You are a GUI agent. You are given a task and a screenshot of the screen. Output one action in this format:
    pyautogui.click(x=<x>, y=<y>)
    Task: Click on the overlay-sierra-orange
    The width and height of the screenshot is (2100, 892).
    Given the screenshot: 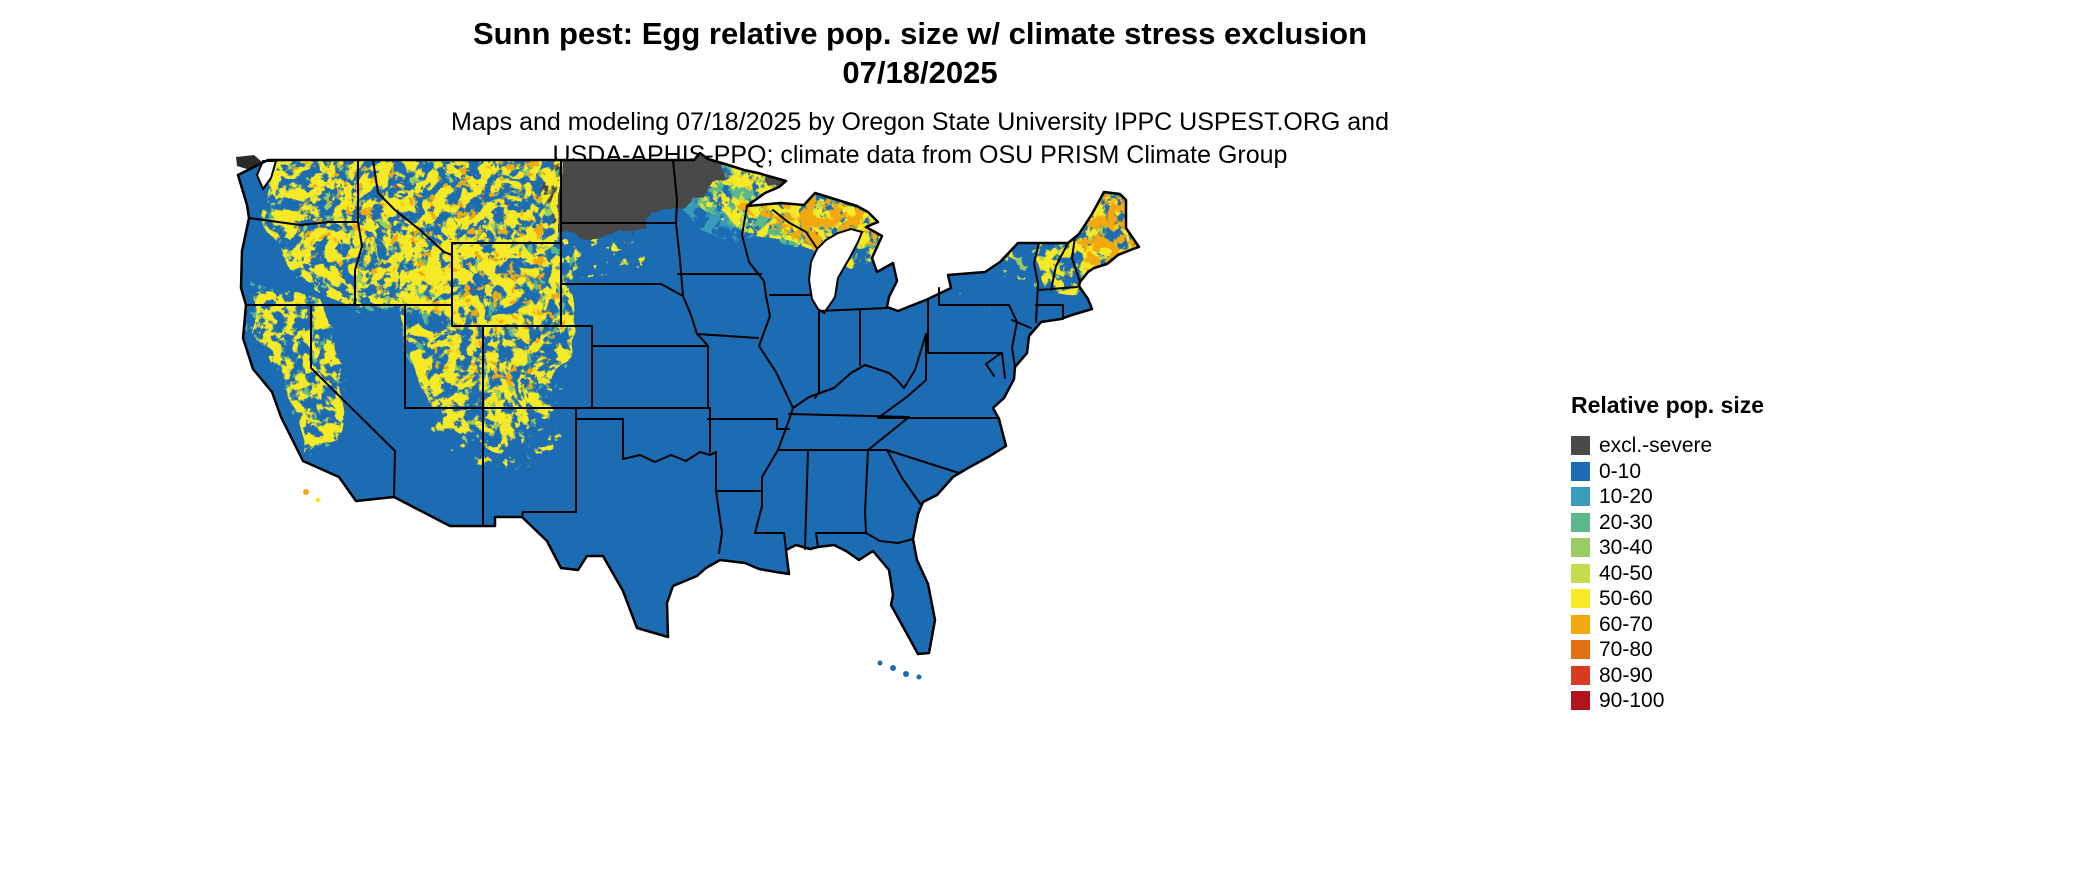 What is the action you would take?
    pyautogui.click(x=317, y=385)
    